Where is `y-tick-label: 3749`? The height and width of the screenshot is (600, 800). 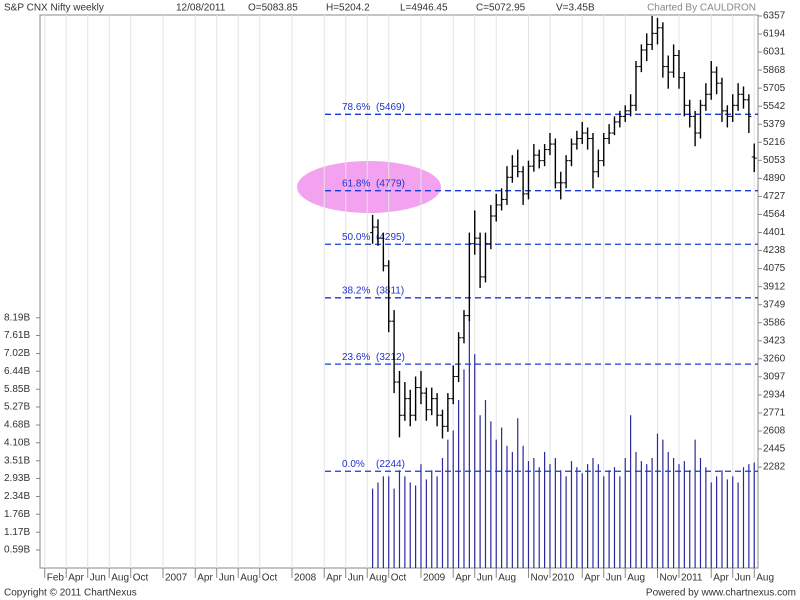 y-tick-label: 3749 is located at coordinates (774, 304).